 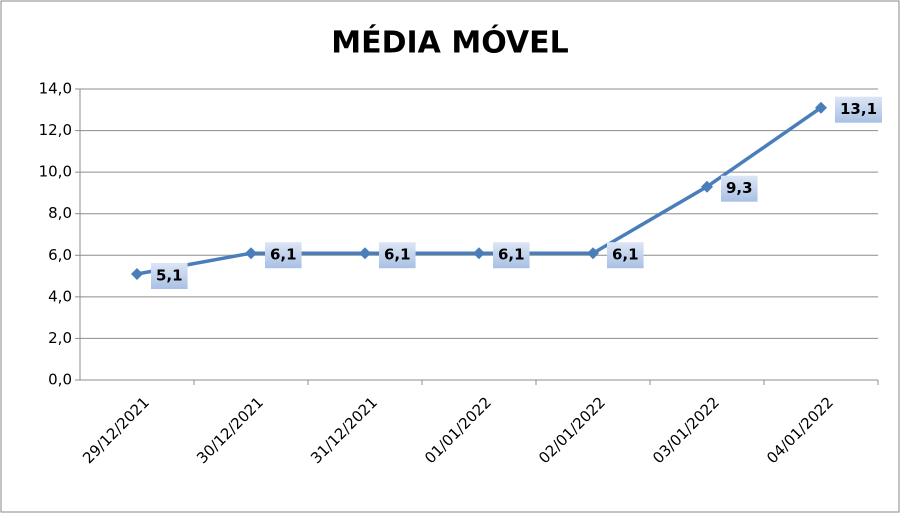 I want to click on data-label: 9,3, so click(x=739, y=188).